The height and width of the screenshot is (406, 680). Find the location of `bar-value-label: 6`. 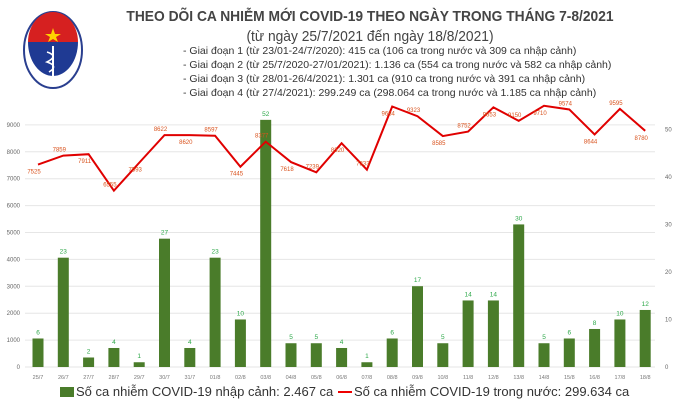

bar-value-label: 6 is located at coordinates (569, 332).